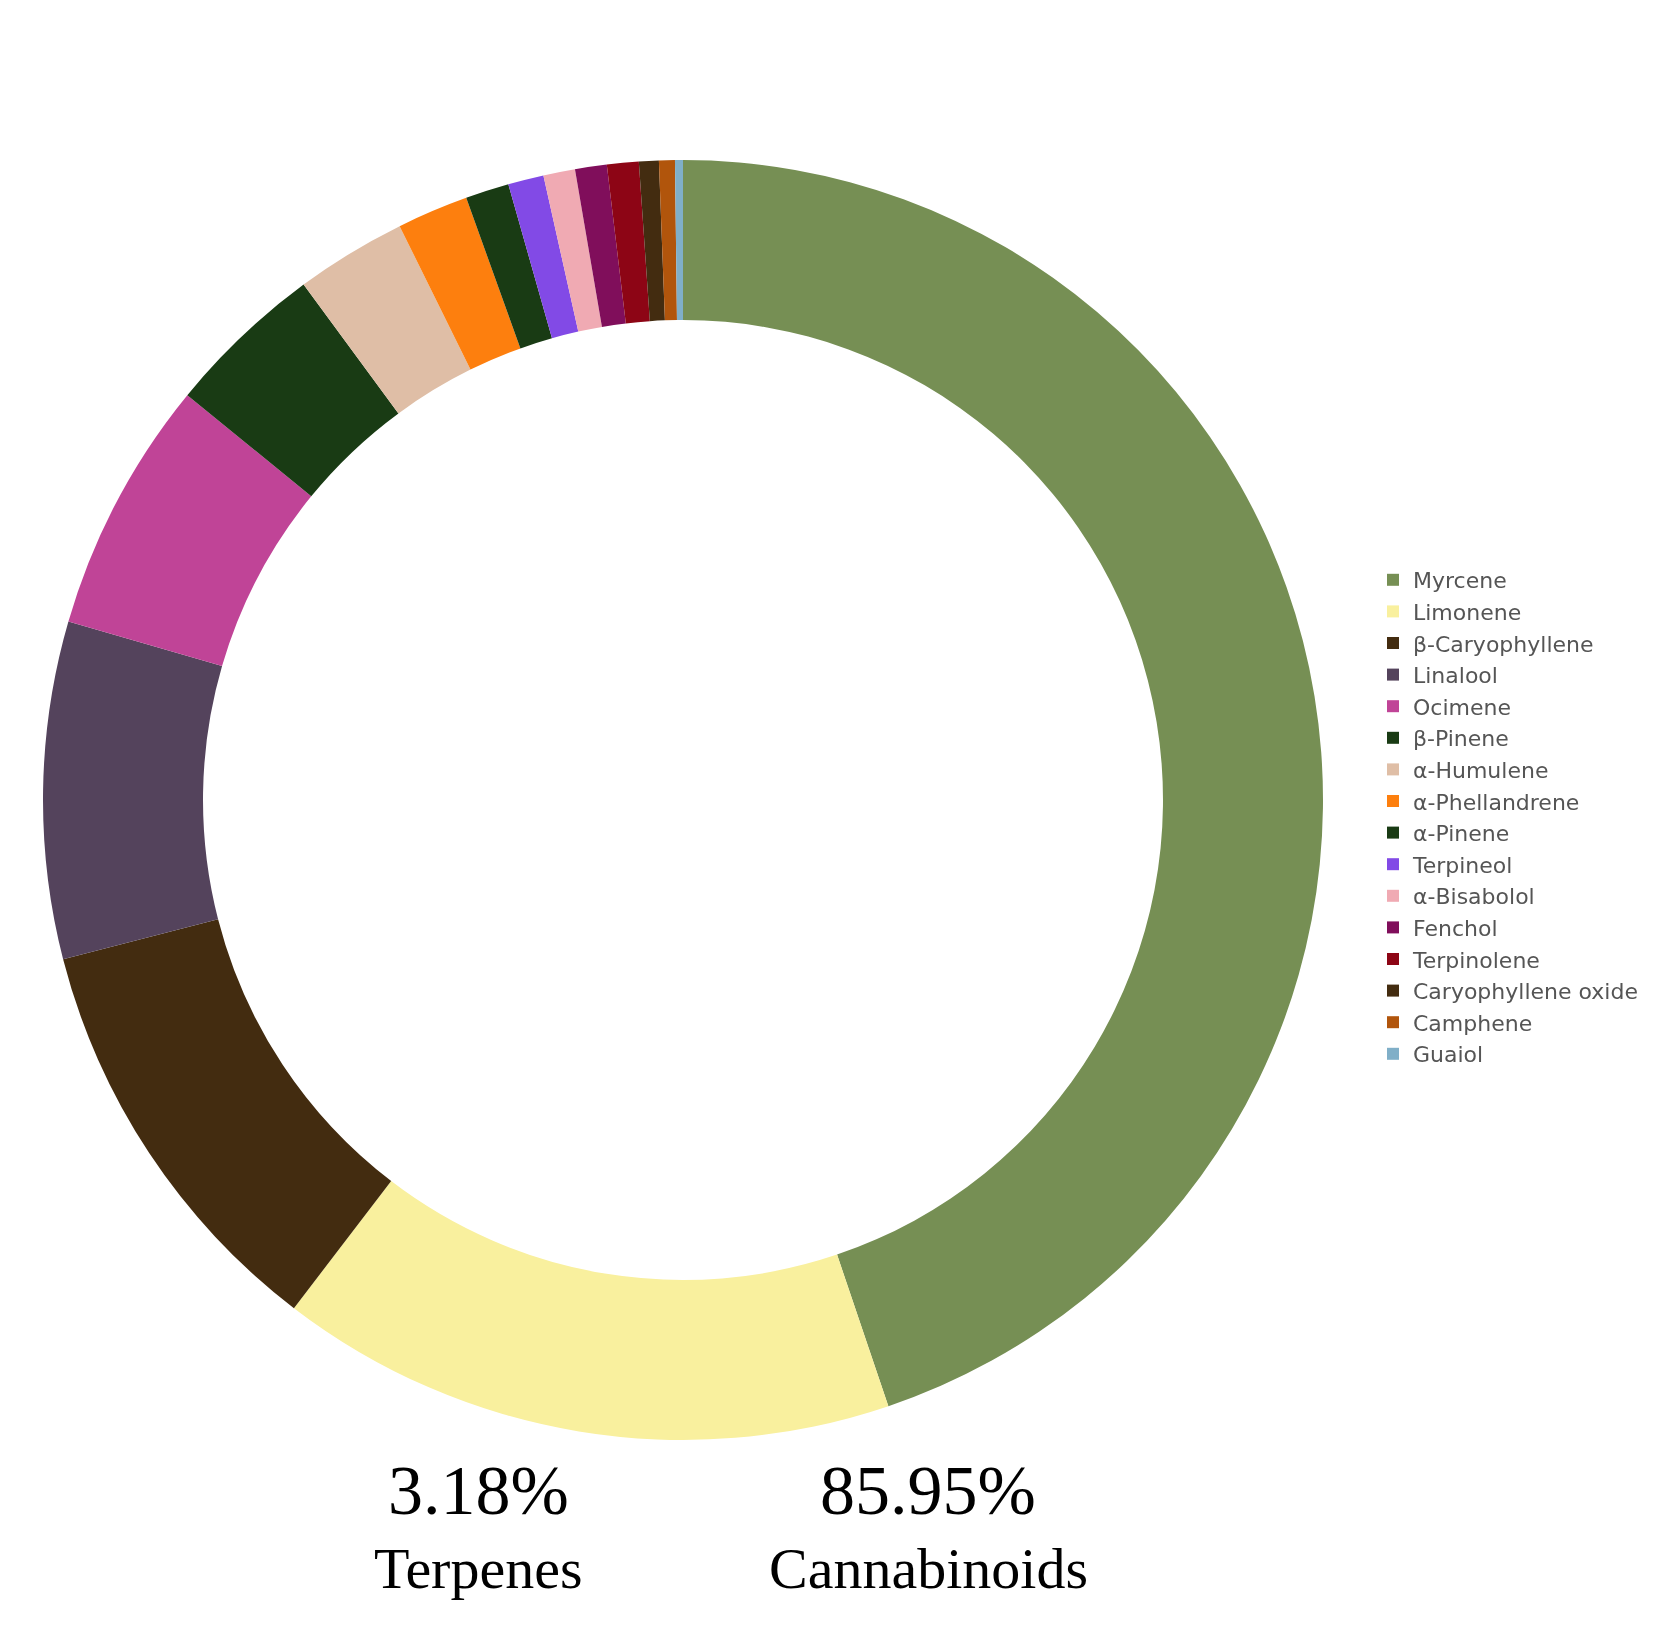 The height and width of the screenshot is (1634, 1666). I want to click on legend-label: Camphene, so click(1473, 1023).